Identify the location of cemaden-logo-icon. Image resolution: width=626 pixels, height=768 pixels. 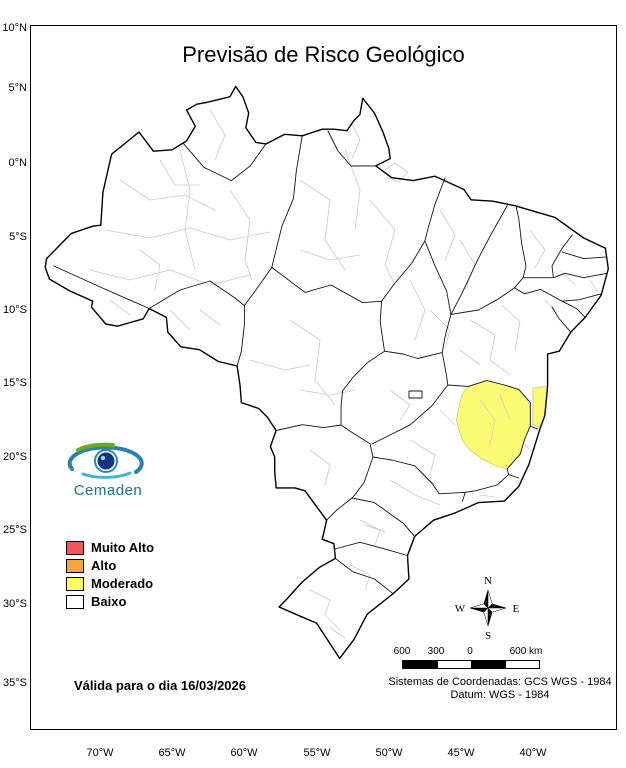
(105, 460).